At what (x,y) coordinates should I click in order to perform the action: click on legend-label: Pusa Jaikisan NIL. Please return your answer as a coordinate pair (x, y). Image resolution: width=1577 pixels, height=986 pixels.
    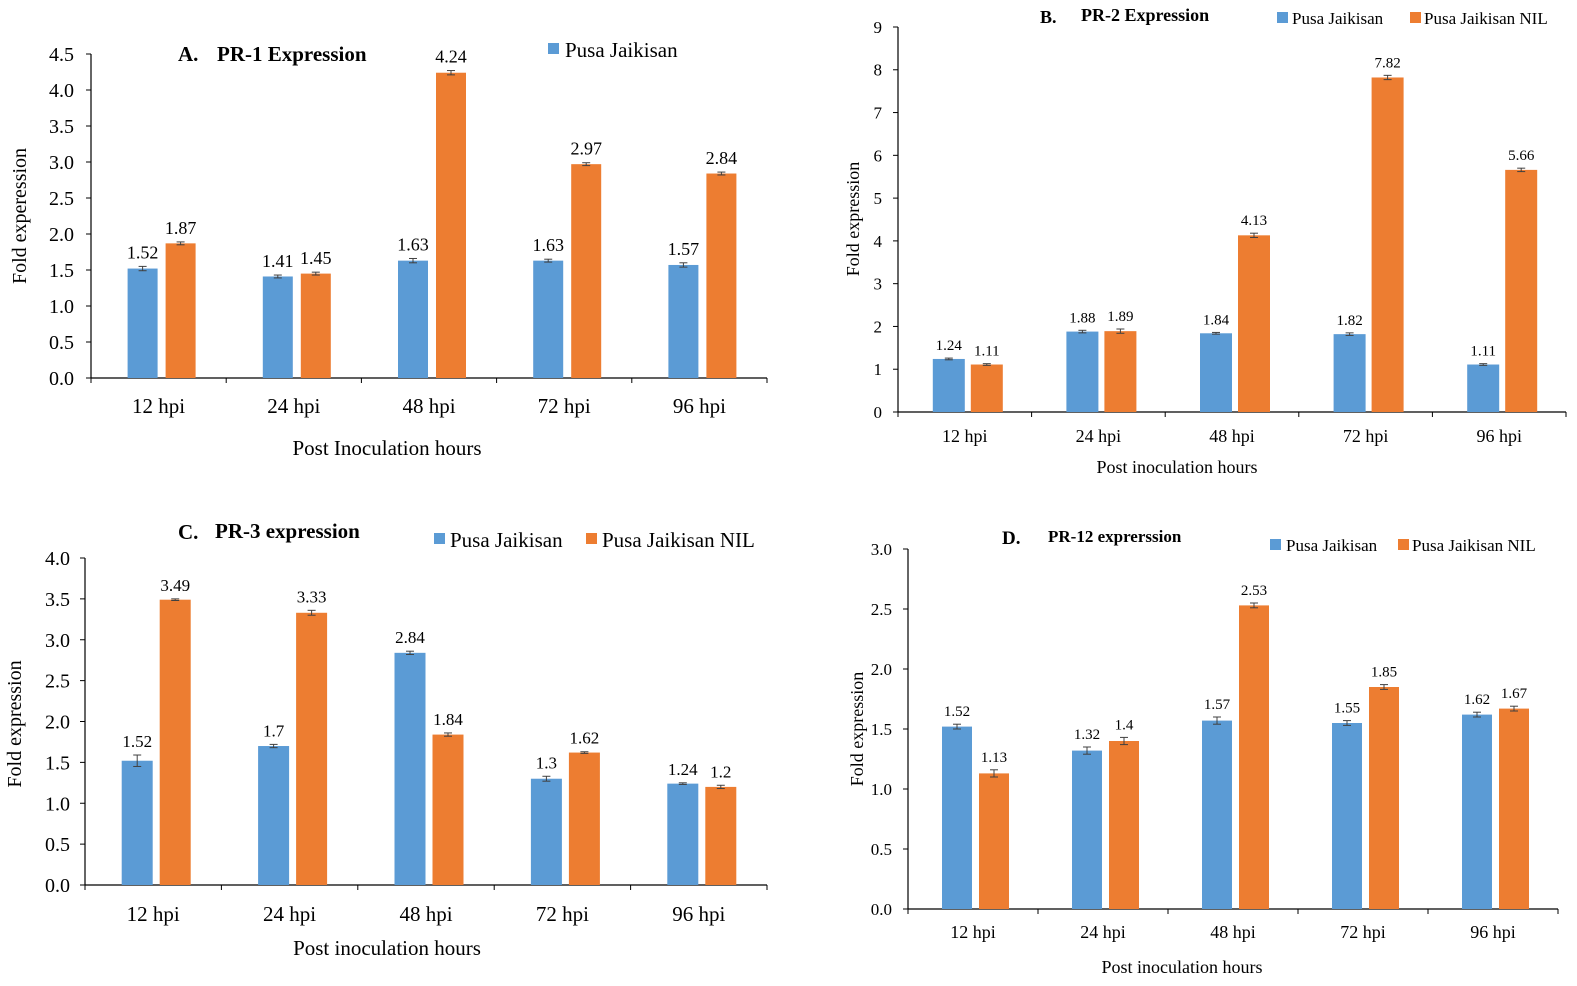
    Looking at the image, I should click on (678, 540).